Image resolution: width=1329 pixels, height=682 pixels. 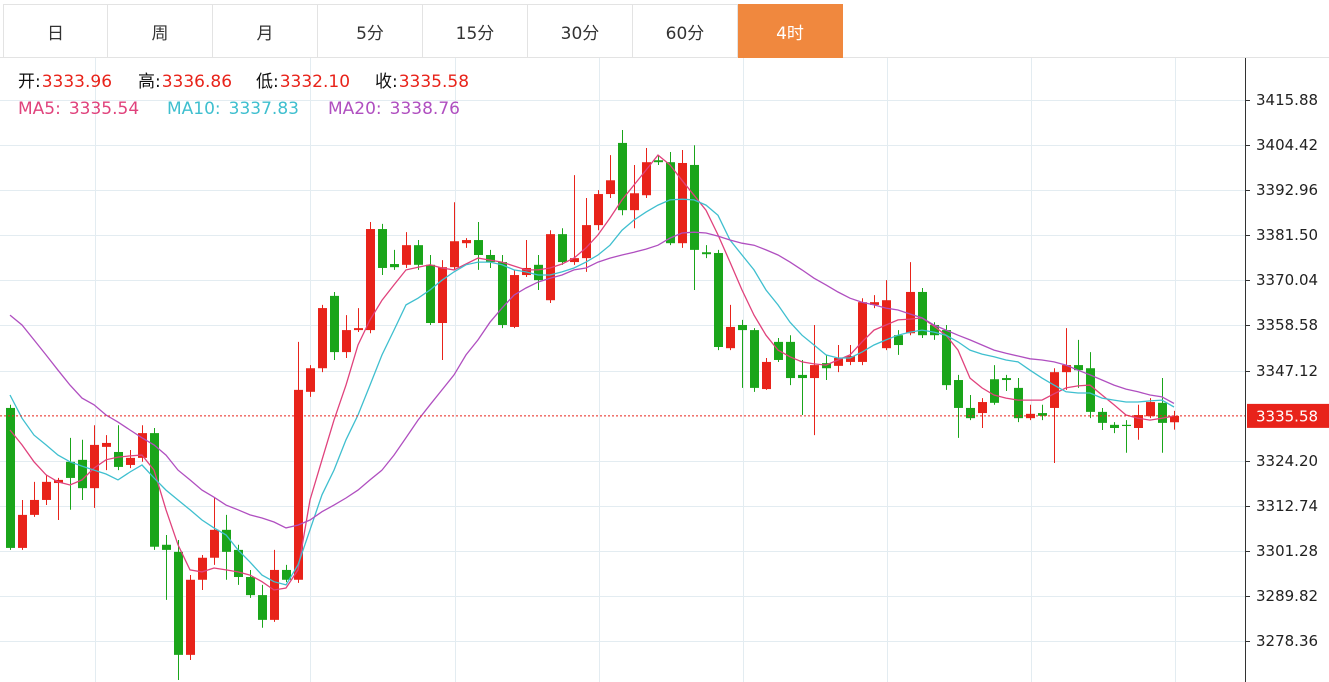 I want to click on period-tab: 周, so click(x=160, y=31).